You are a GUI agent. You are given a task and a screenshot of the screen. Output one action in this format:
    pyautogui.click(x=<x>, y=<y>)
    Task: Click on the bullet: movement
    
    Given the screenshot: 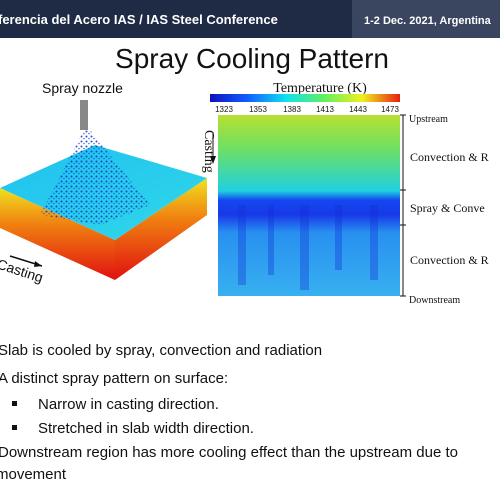 What is the action you would take?
    pyautogui.click(x=33, y=474)
    